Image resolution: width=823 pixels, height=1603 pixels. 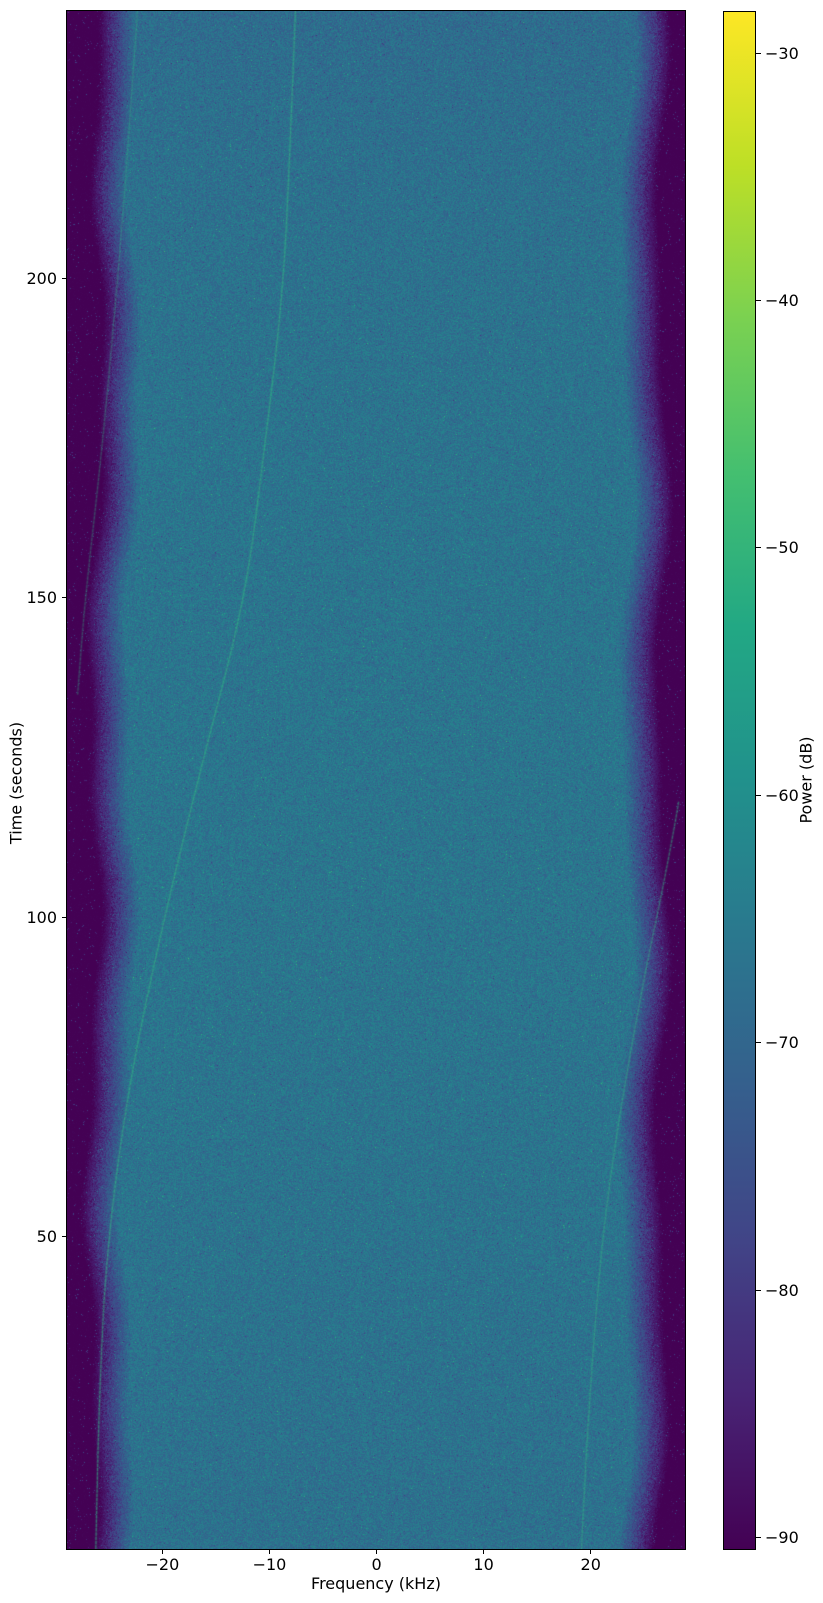 I want to click on x-tick-label: −20, so click(x=162, y=1564).